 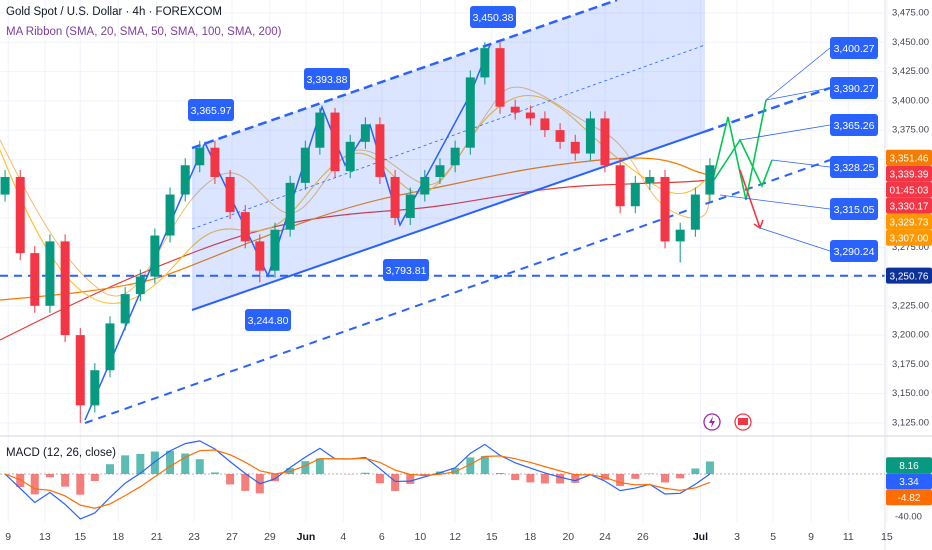 I want to click on price-tag-label: 3,307.00, so click(x=909, y=238).